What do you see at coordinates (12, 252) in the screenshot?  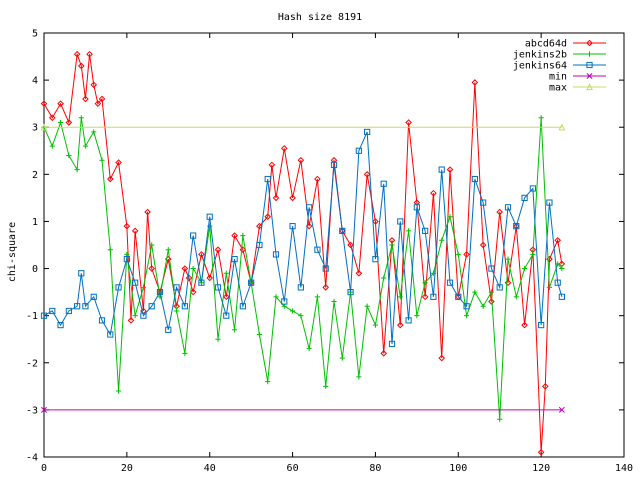 I see `y-axis-label: chi-square` at bounding box center [12, 252].